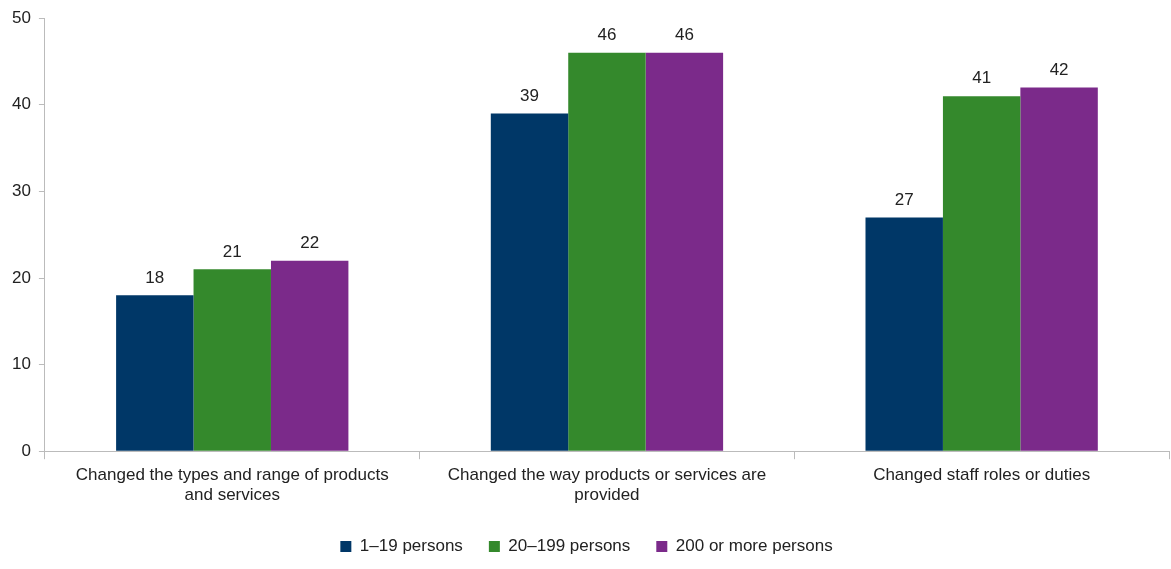  I want to click on data-label: 27, so click(904, 199).